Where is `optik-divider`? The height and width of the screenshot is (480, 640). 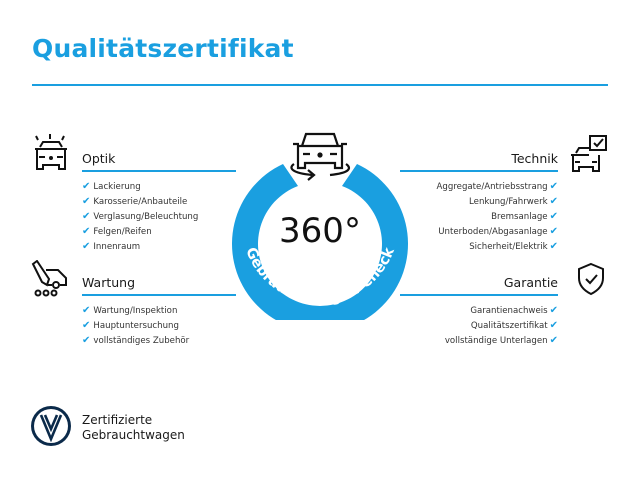 optik-divider is located at coordinates (159, 171).